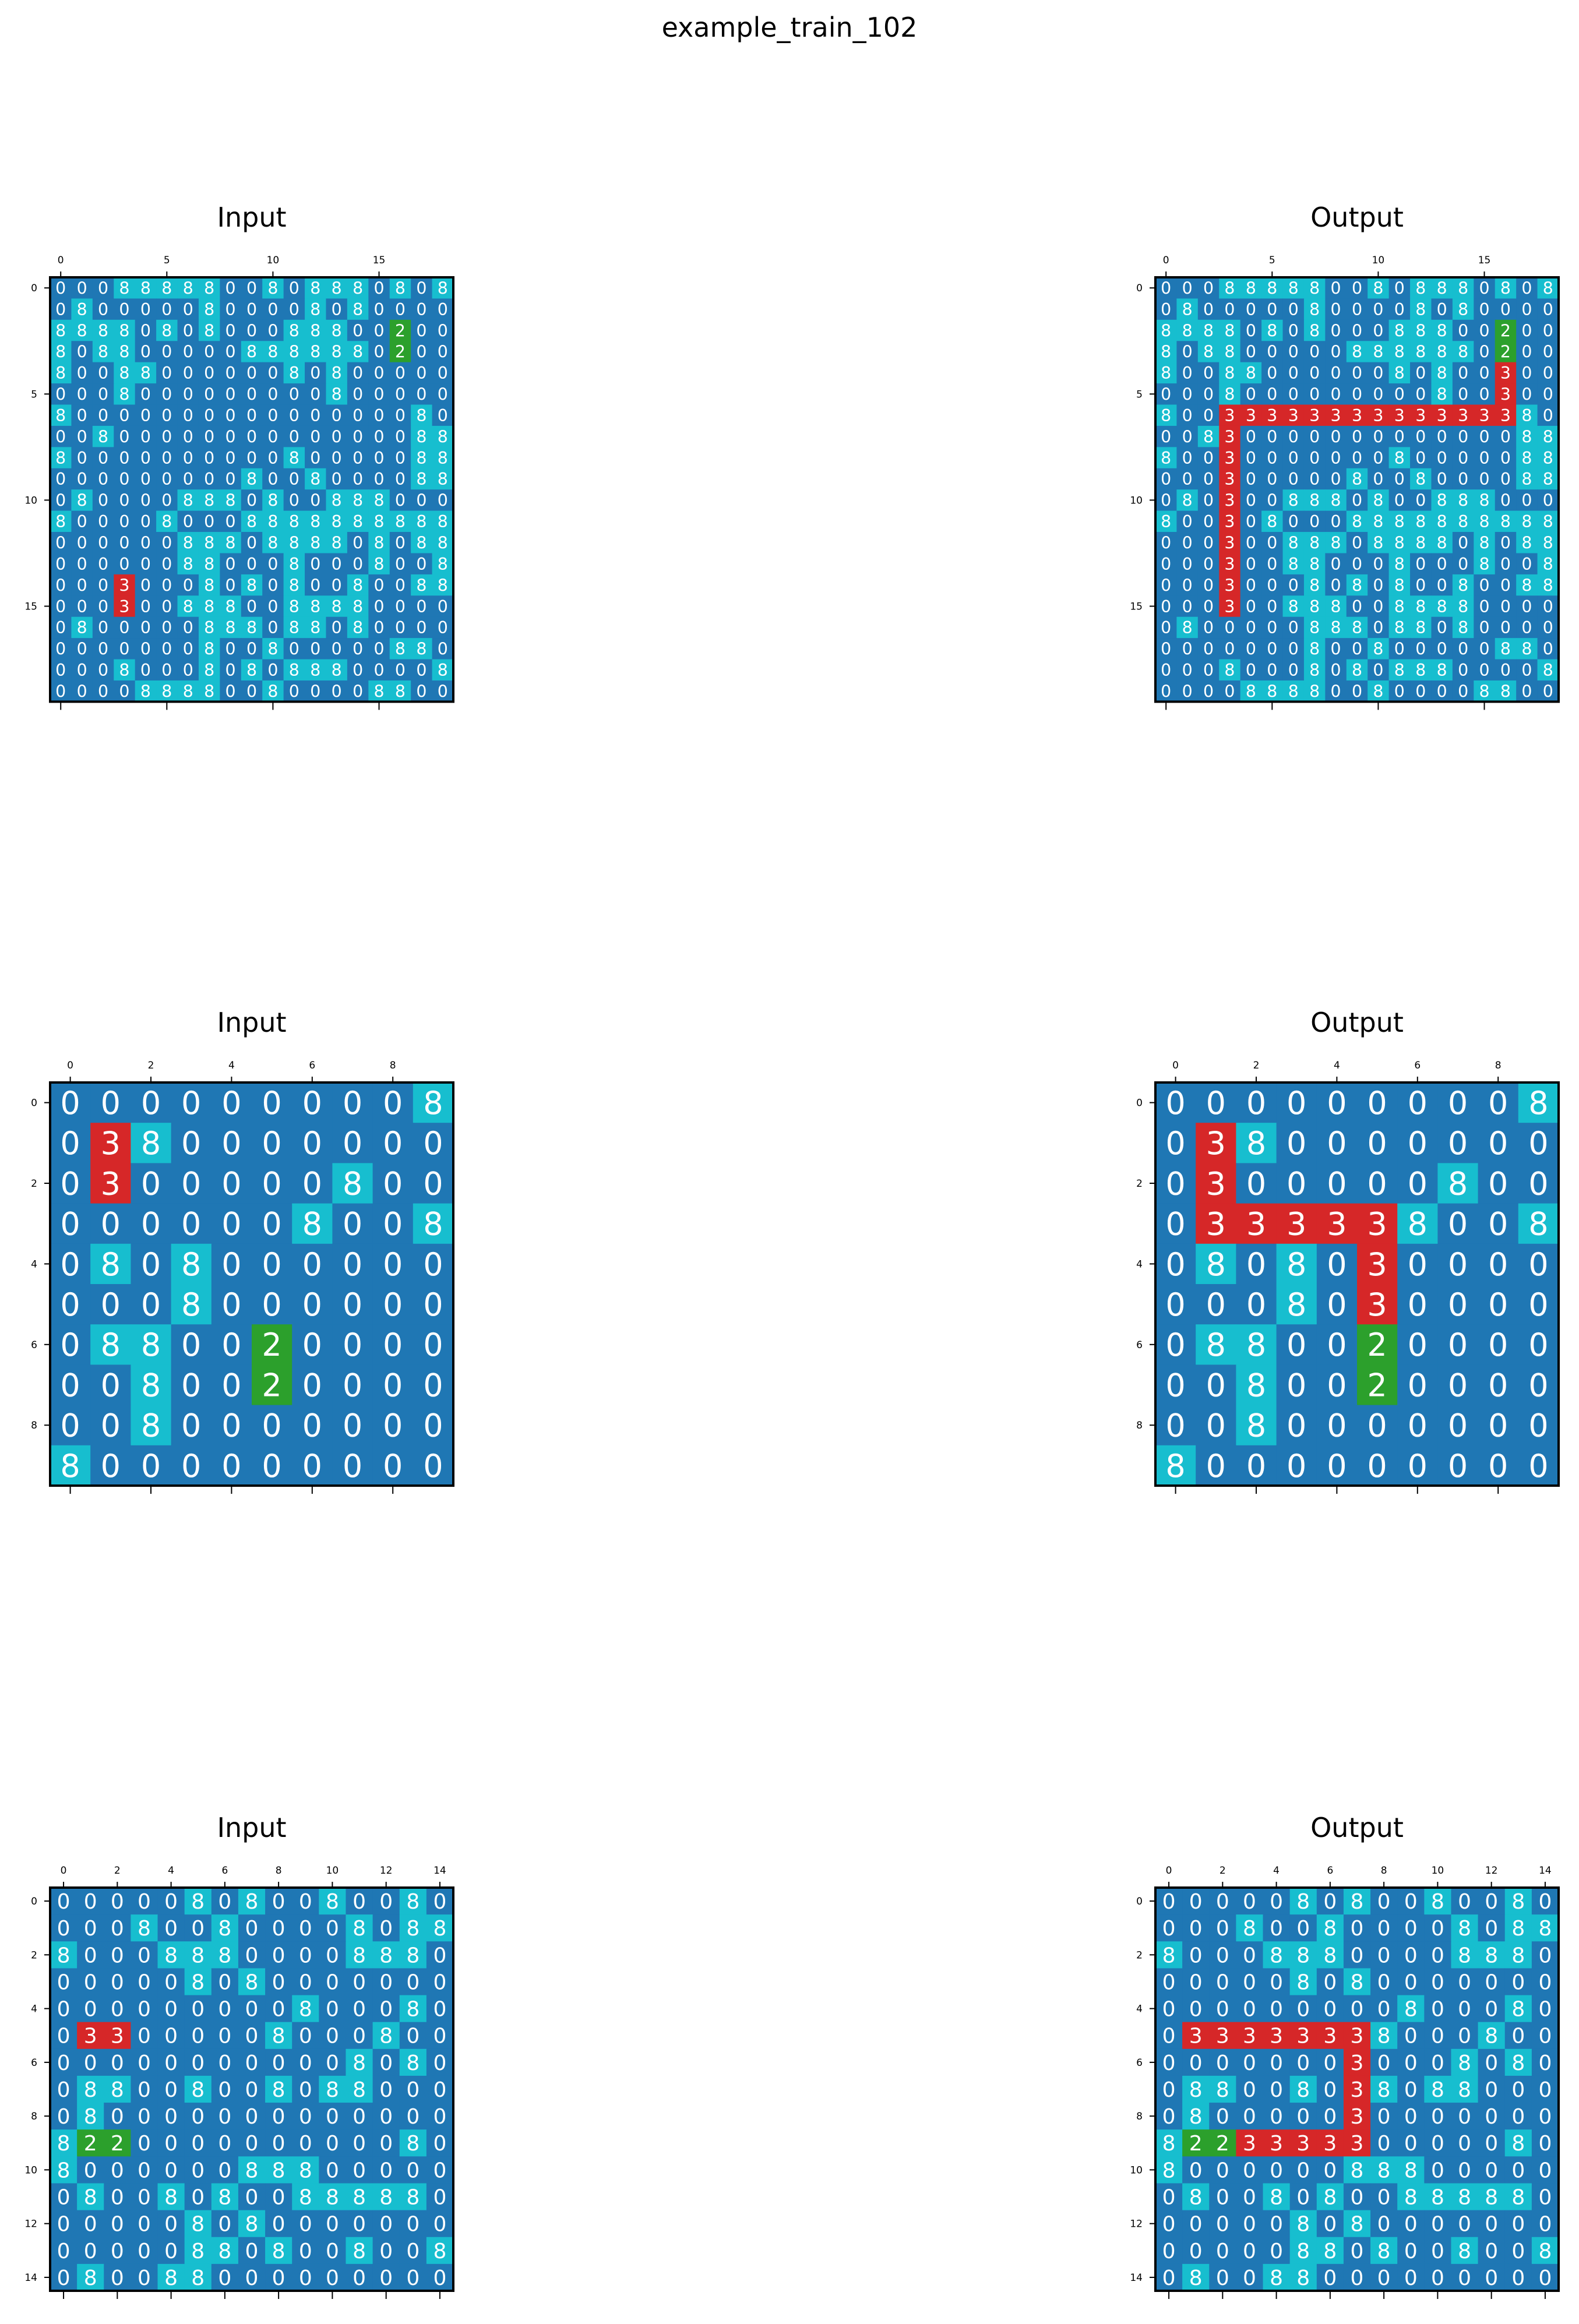 Image resolution: width=1579 pixels, height=2324 pixels. Describe the element at coordinates (1139, 2009) in the screenshot. I see `y-tick-label: 4` at that location.